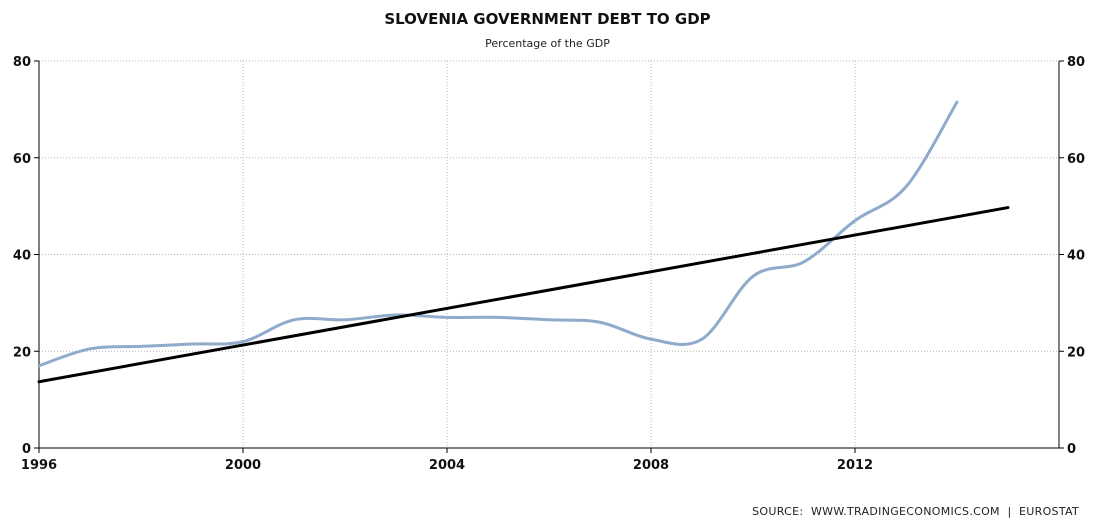 The width and height of the screenshot is (1095, 524). What do you see at coordinates (1076, 256) in the screenshot?
I see `y-tick-label-right: 40` at bounding box center [1076, 256].